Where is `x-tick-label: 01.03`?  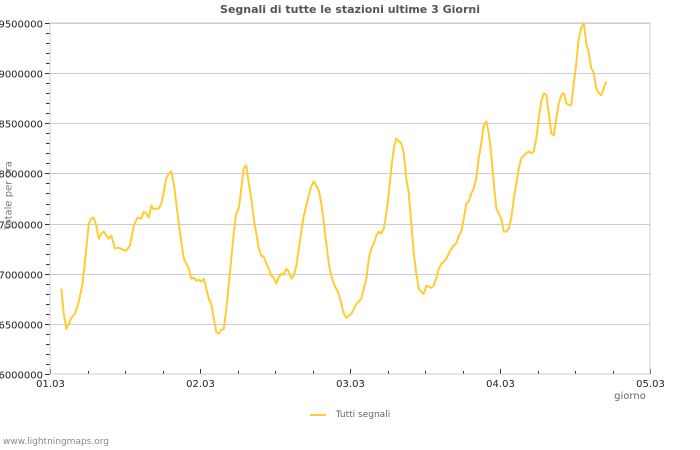
x-tick-label: 01.03 is located at coordinates (50, 384).